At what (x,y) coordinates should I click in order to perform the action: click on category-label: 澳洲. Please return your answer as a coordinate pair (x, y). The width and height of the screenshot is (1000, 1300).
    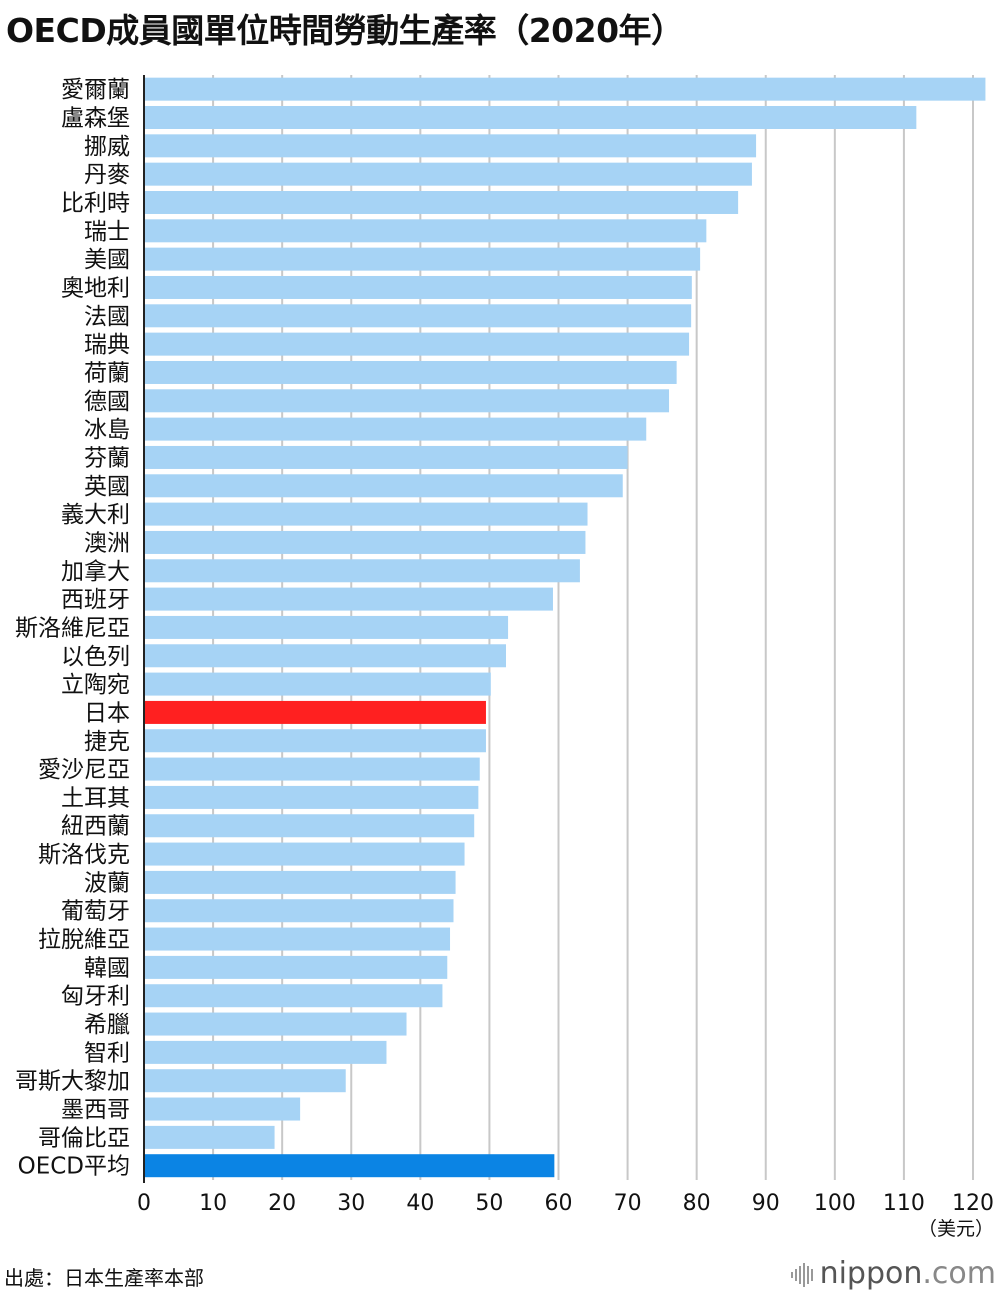
    Looking at the image, I should click on (107, 543).